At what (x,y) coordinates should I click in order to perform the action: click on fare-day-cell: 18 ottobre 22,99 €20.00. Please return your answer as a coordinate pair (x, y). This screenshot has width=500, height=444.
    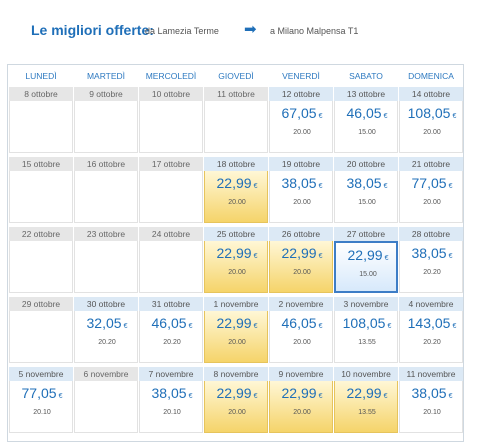
    Looking at the image, I should click on (236, 190).